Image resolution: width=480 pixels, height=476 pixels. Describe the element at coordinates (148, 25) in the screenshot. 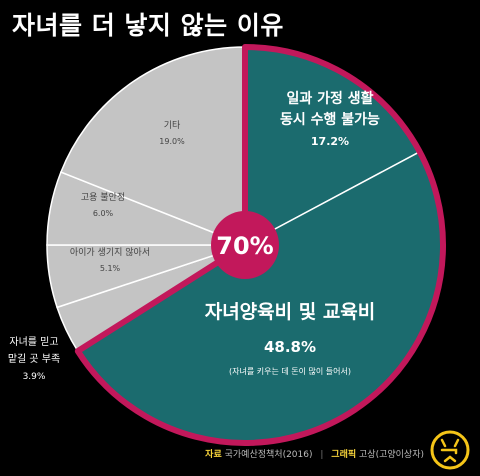

I see `page-title: 자녀를 더 낳지 않는 이유` at that location.